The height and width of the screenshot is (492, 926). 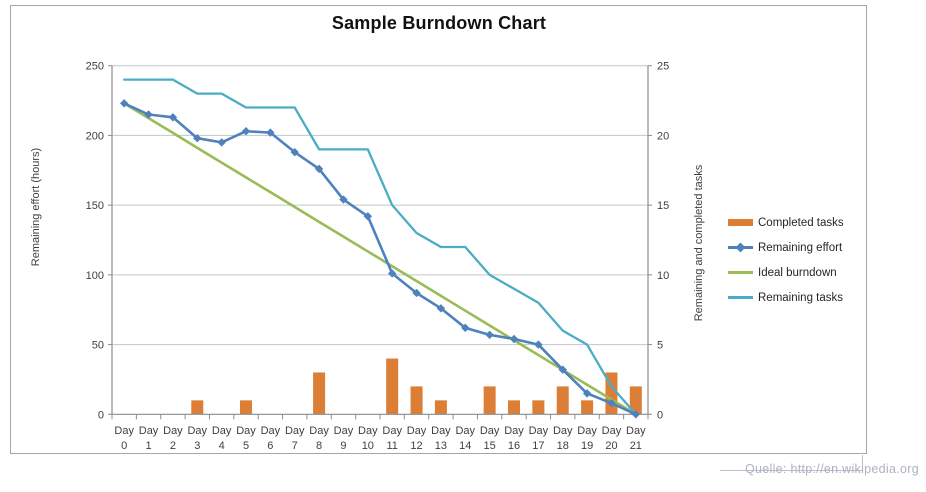 What do you see at coordinates (539, 431) in the screenshot?
I see `day-label-word-17: Day` at bounding box center [539, 431].